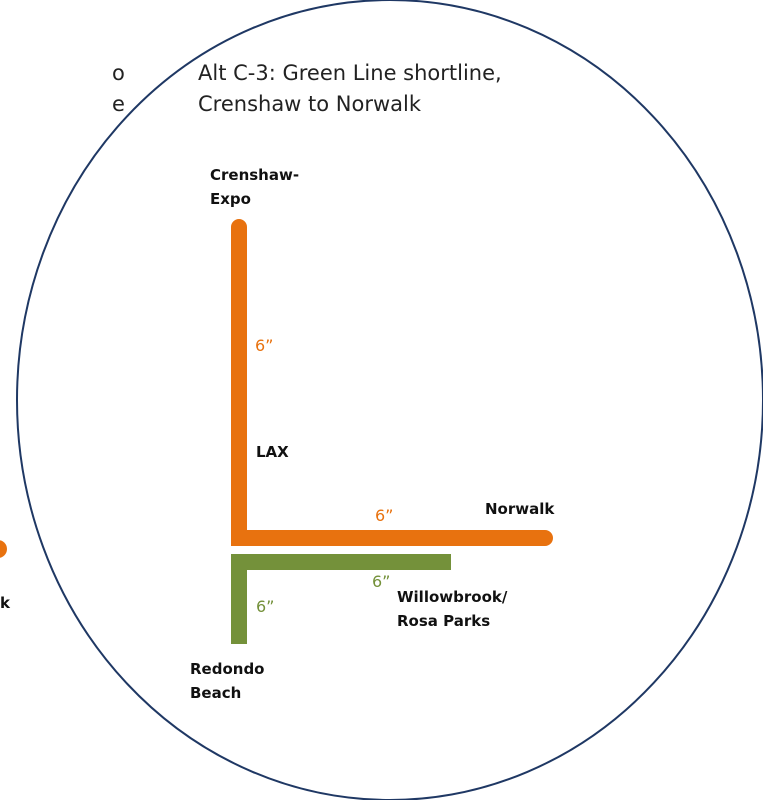 The height and width of the screenshot is (800, 763). Describe the element at coordinates (265, 606) in the screenshot. I see `freq-green-vertical: 6”` at that location.